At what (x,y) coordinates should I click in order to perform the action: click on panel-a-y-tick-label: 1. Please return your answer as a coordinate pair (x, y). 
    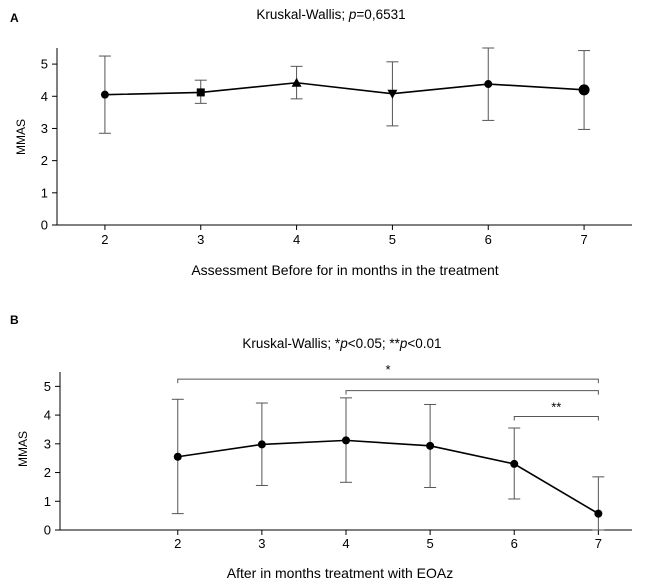
    Looking at the image, I should click on (44, 192).